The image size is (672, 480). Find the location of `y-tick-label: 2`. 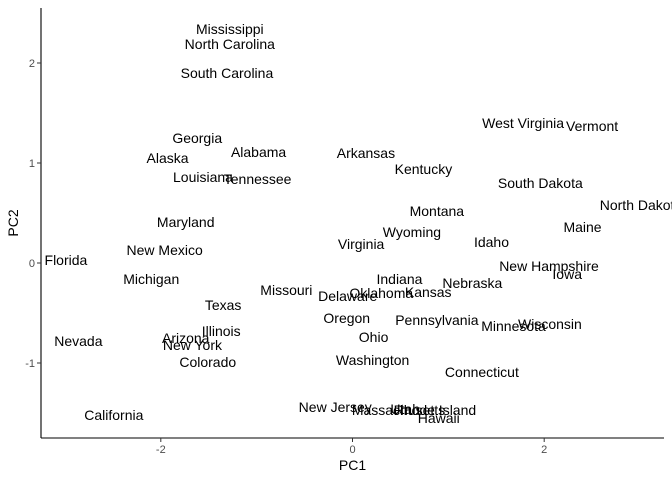

y-tick-label: 2 is located at coordinates (32, 64).